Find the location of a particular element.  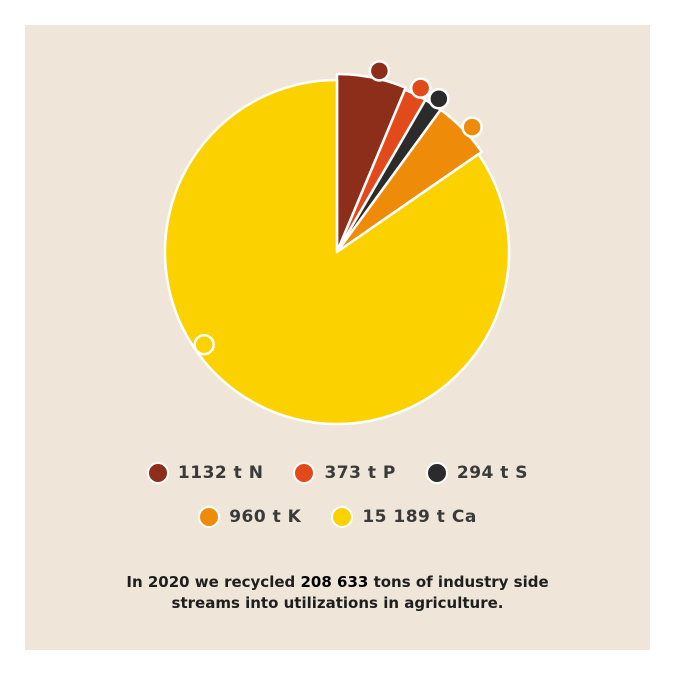

legend-row-1: 1132 t N 373 t P 294 t S is located at coordinates (337, 473).